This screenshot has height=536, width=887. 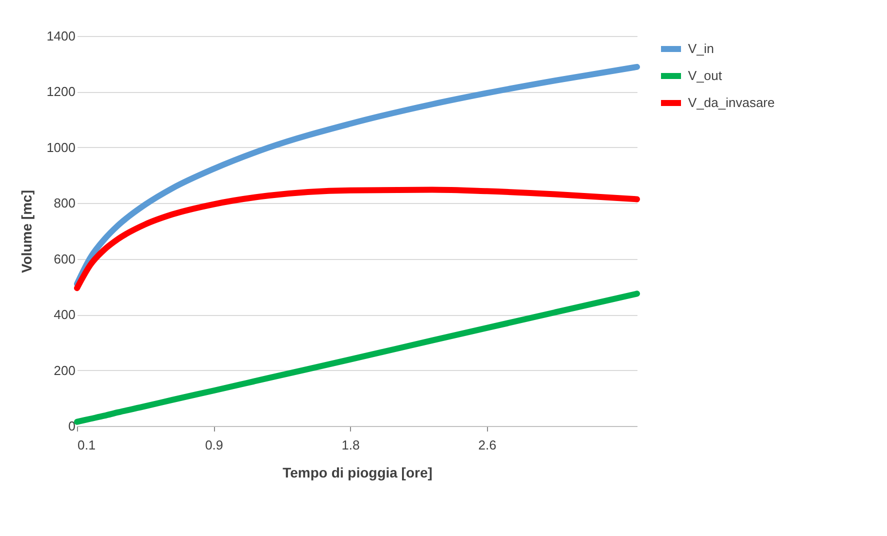 I want to click on legend-label: V_da_invasare, so click(x=731, y=102).